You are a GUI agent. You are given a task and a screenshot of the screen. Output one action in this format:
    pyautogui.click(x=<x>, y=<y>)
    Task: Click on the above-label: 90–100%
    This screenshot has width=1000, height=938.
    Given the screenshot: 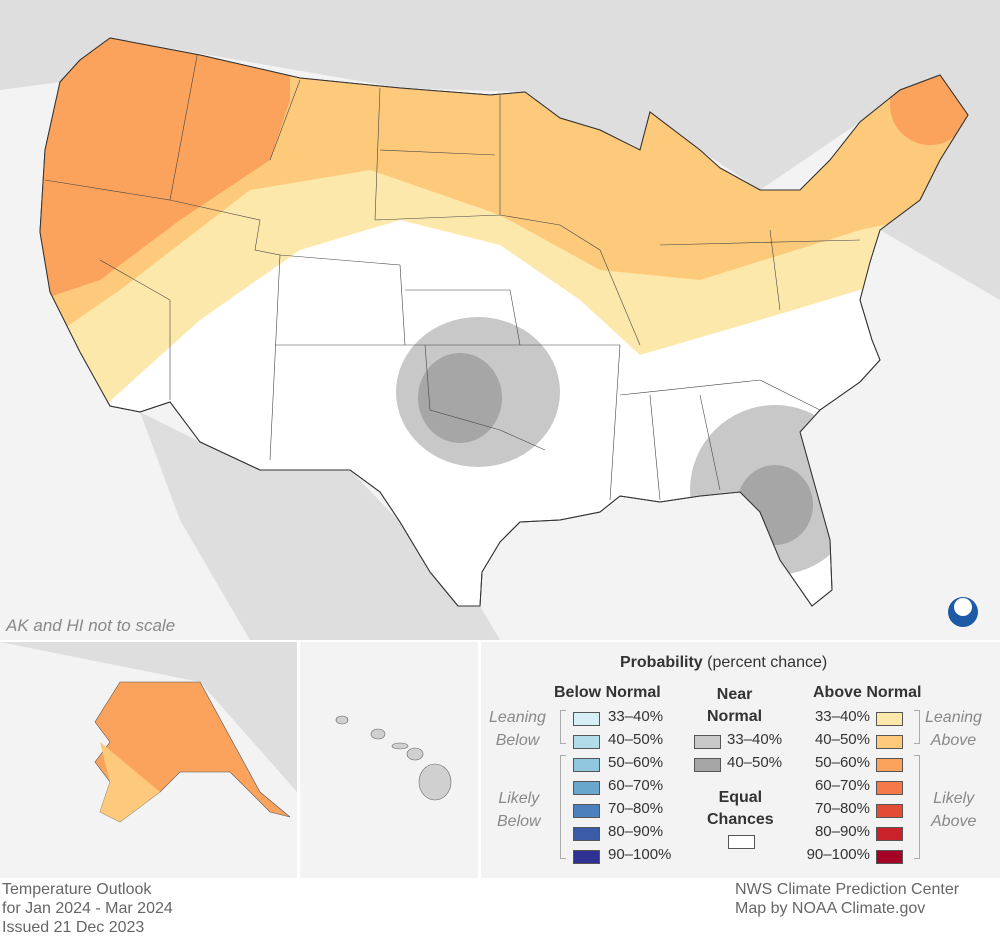 What is the action you would take?
    pyautogui.click(x=838, y=854)
    